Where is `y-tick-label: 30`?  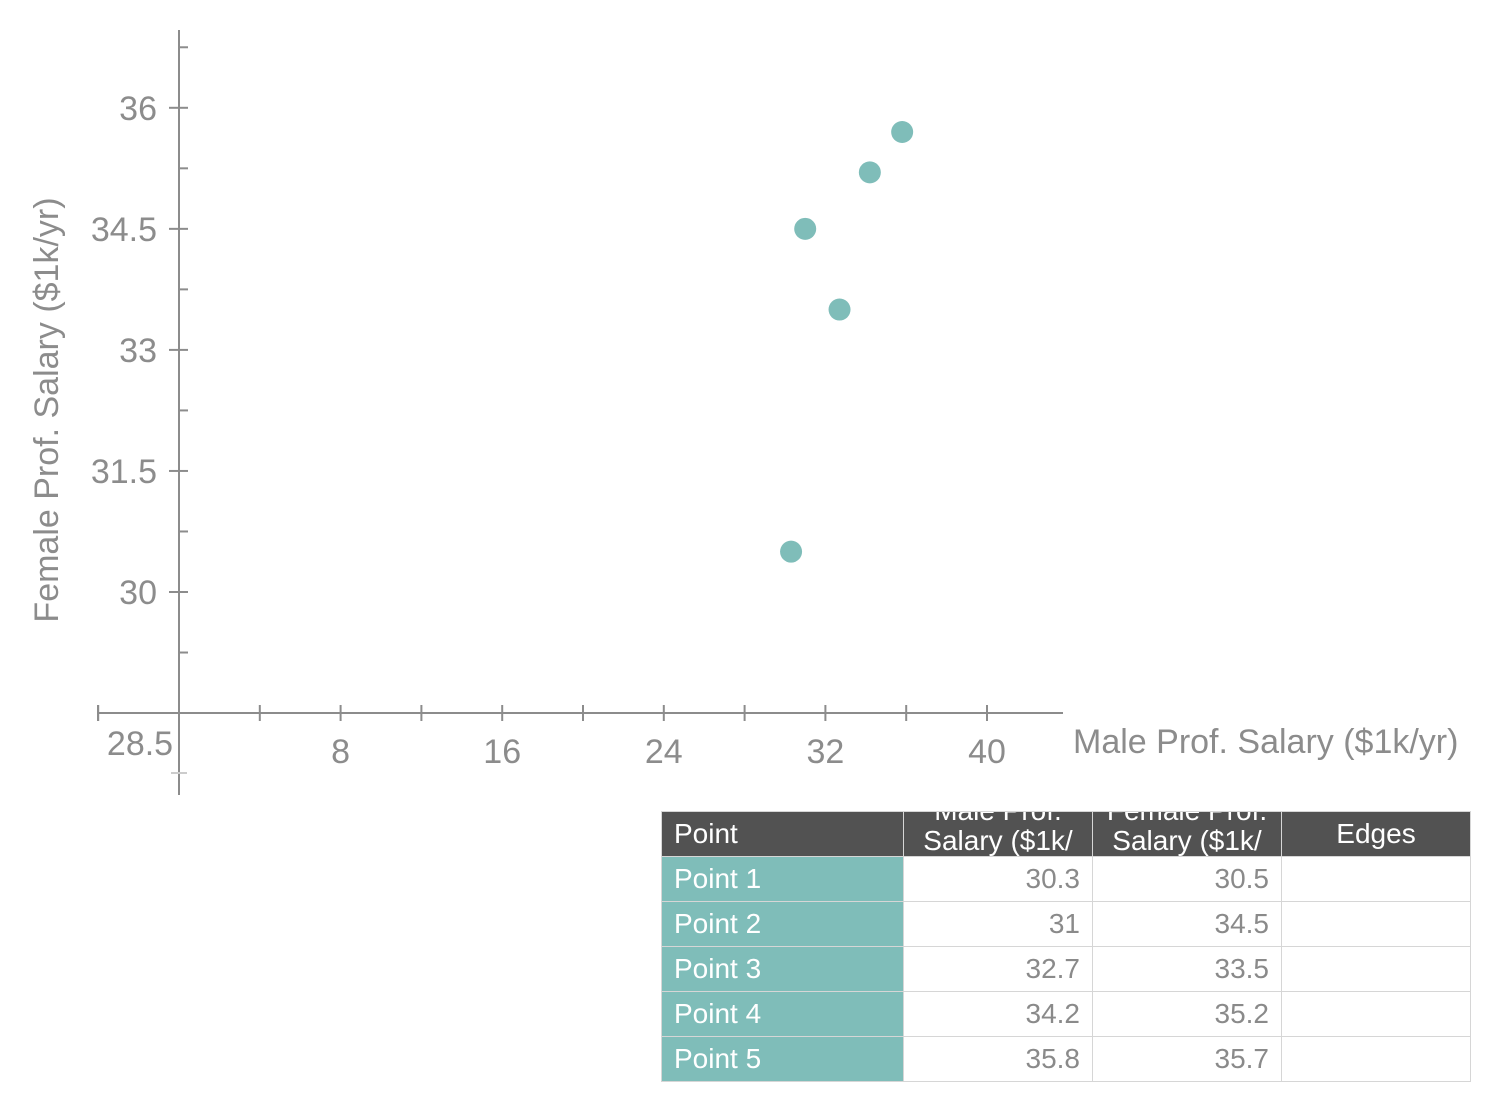 y-tick-label: 30 is located at coordinates (138, 593).